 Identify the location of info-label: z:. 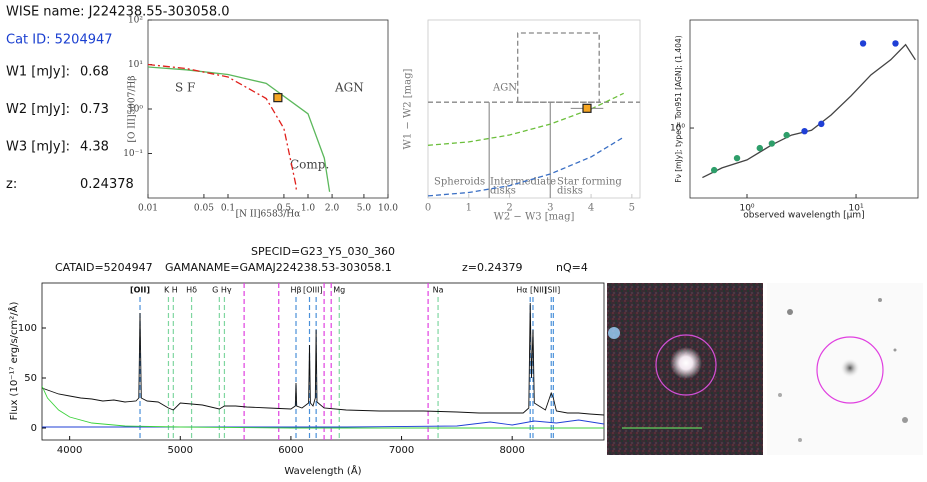
(11, 184).